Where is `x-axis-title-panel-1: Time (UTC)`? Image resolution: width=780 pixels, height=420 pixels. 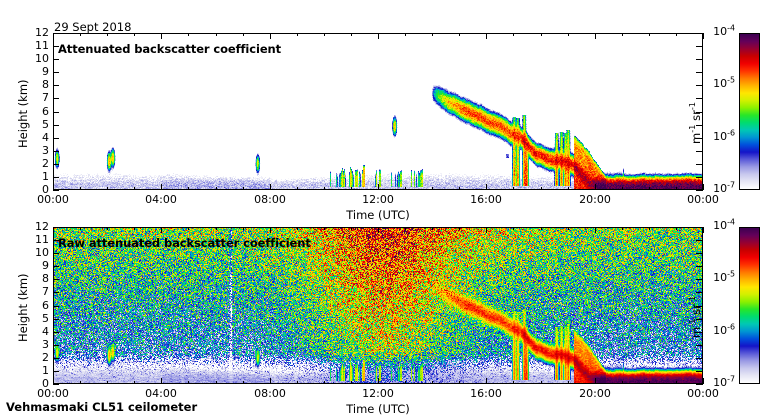
x-axis-title-panel-1: Time (UTC) is located at coordinates (378, 215).